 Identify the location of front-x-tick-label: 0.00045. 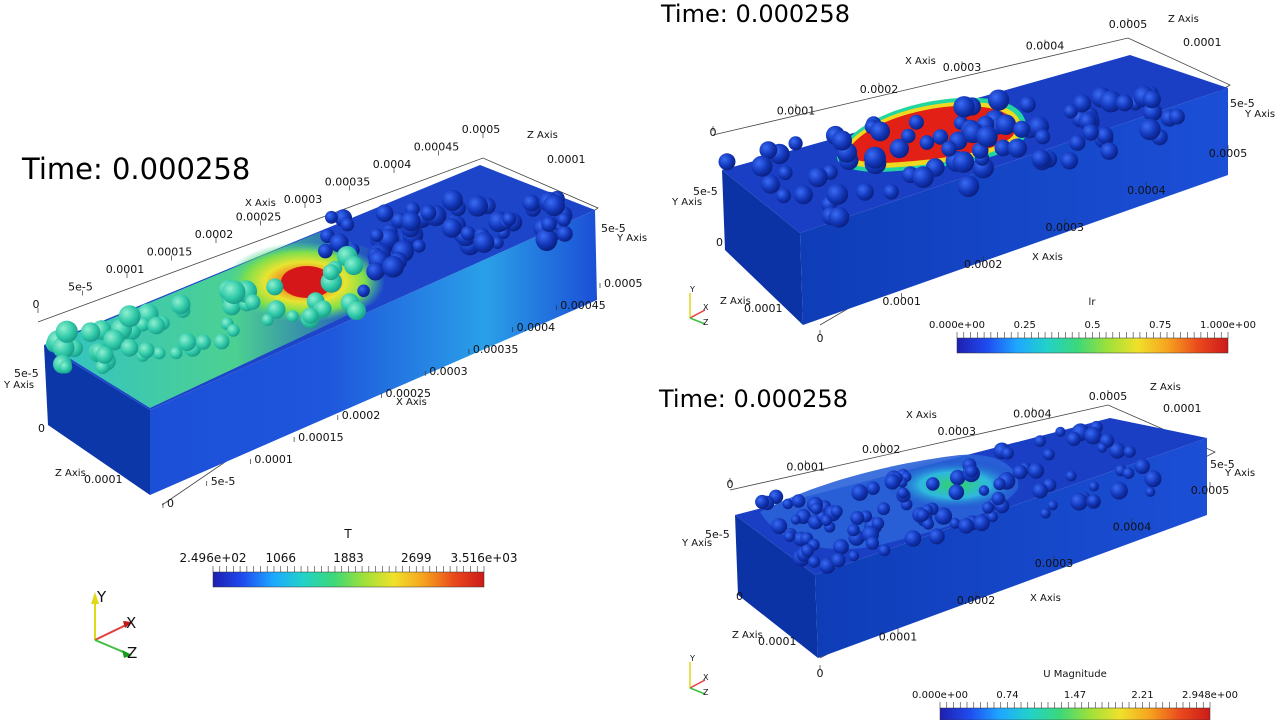
(583, 305).